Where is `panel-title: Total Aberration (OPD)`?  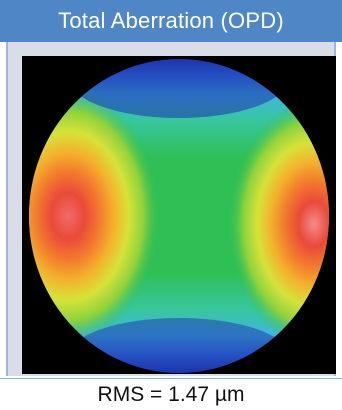 panel-title: Total Aberration (OPD) is located at coordinates (171, 21).